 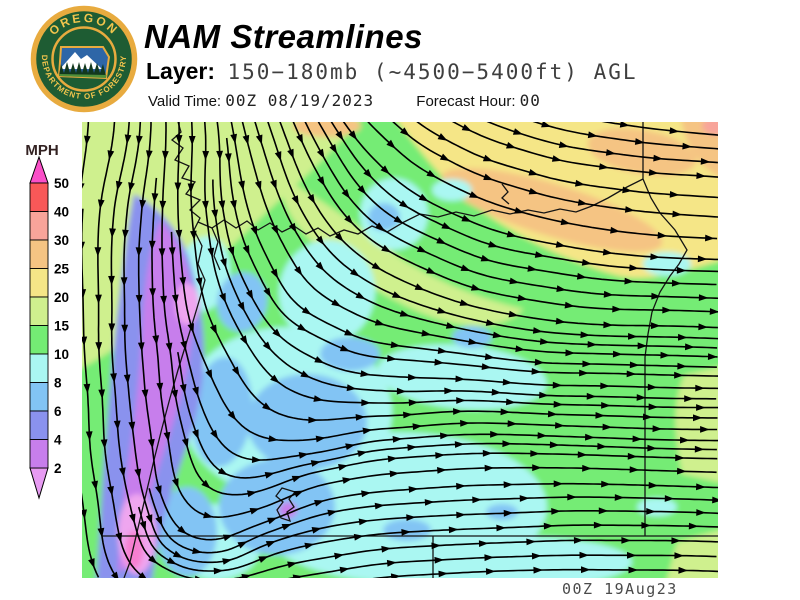 I want to click on legend-tick-label: 10, so click(x=61, y=354).